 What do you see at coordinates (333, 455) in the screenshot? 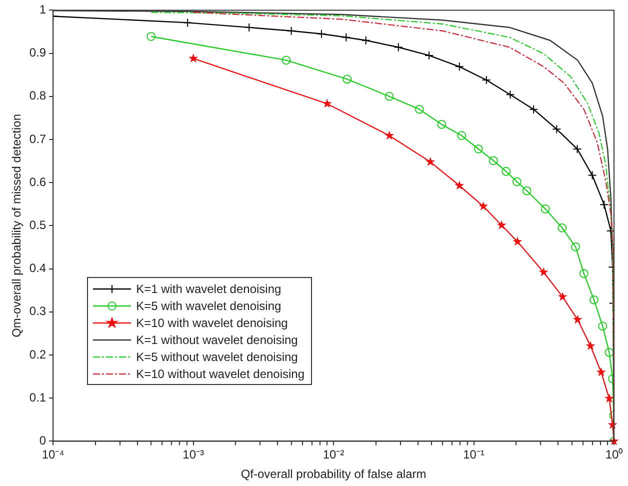
I see `x-tick-label: 10⁻²` at bounding box center [333, 455].